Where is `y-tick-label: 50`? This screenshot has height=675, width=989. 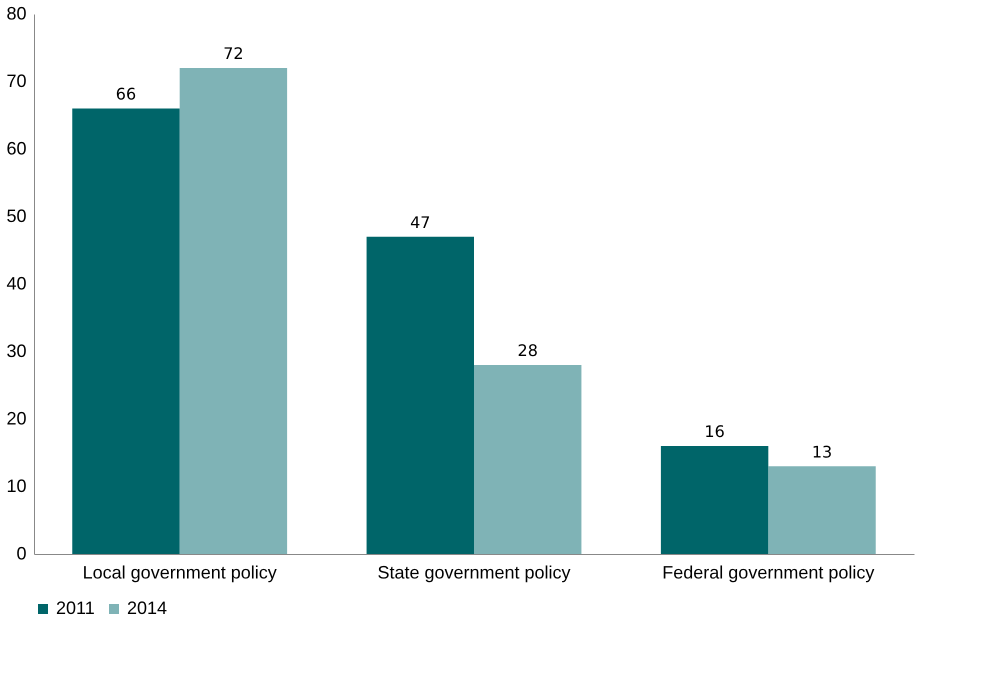
y-tick-label: 50 is located at coordinates (16, 216).